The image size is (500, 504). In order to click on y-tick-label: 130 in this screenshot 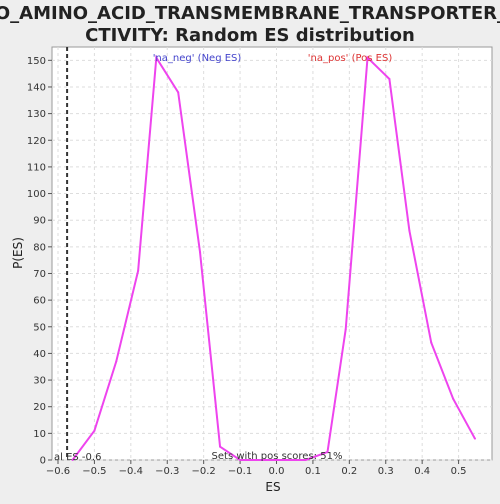, I will do `click(36, 114)`.